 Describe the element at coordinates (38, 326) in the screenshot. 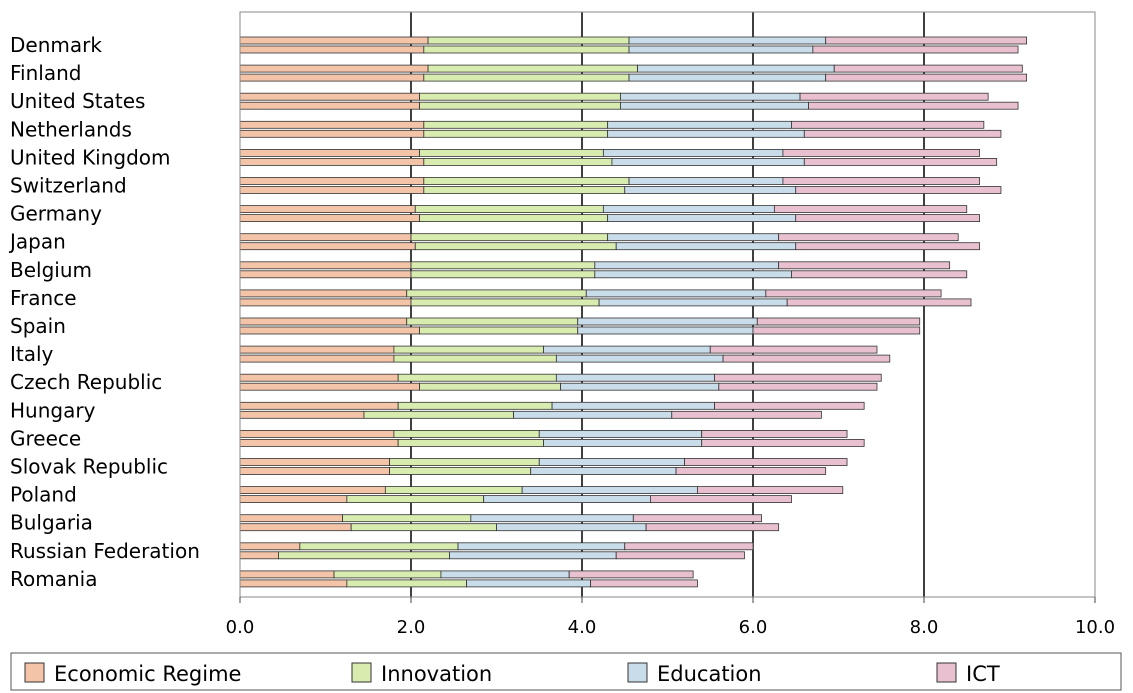

I see `category-label: Spain` at that location.